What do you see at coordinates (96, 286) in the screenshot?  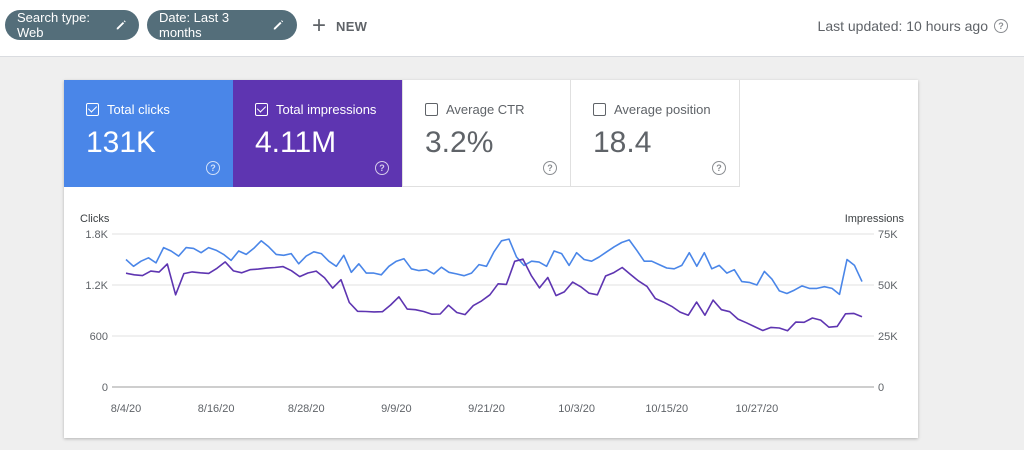 I see `left-axis-tick-label: 1.2K` at bounding box center [96, 286].